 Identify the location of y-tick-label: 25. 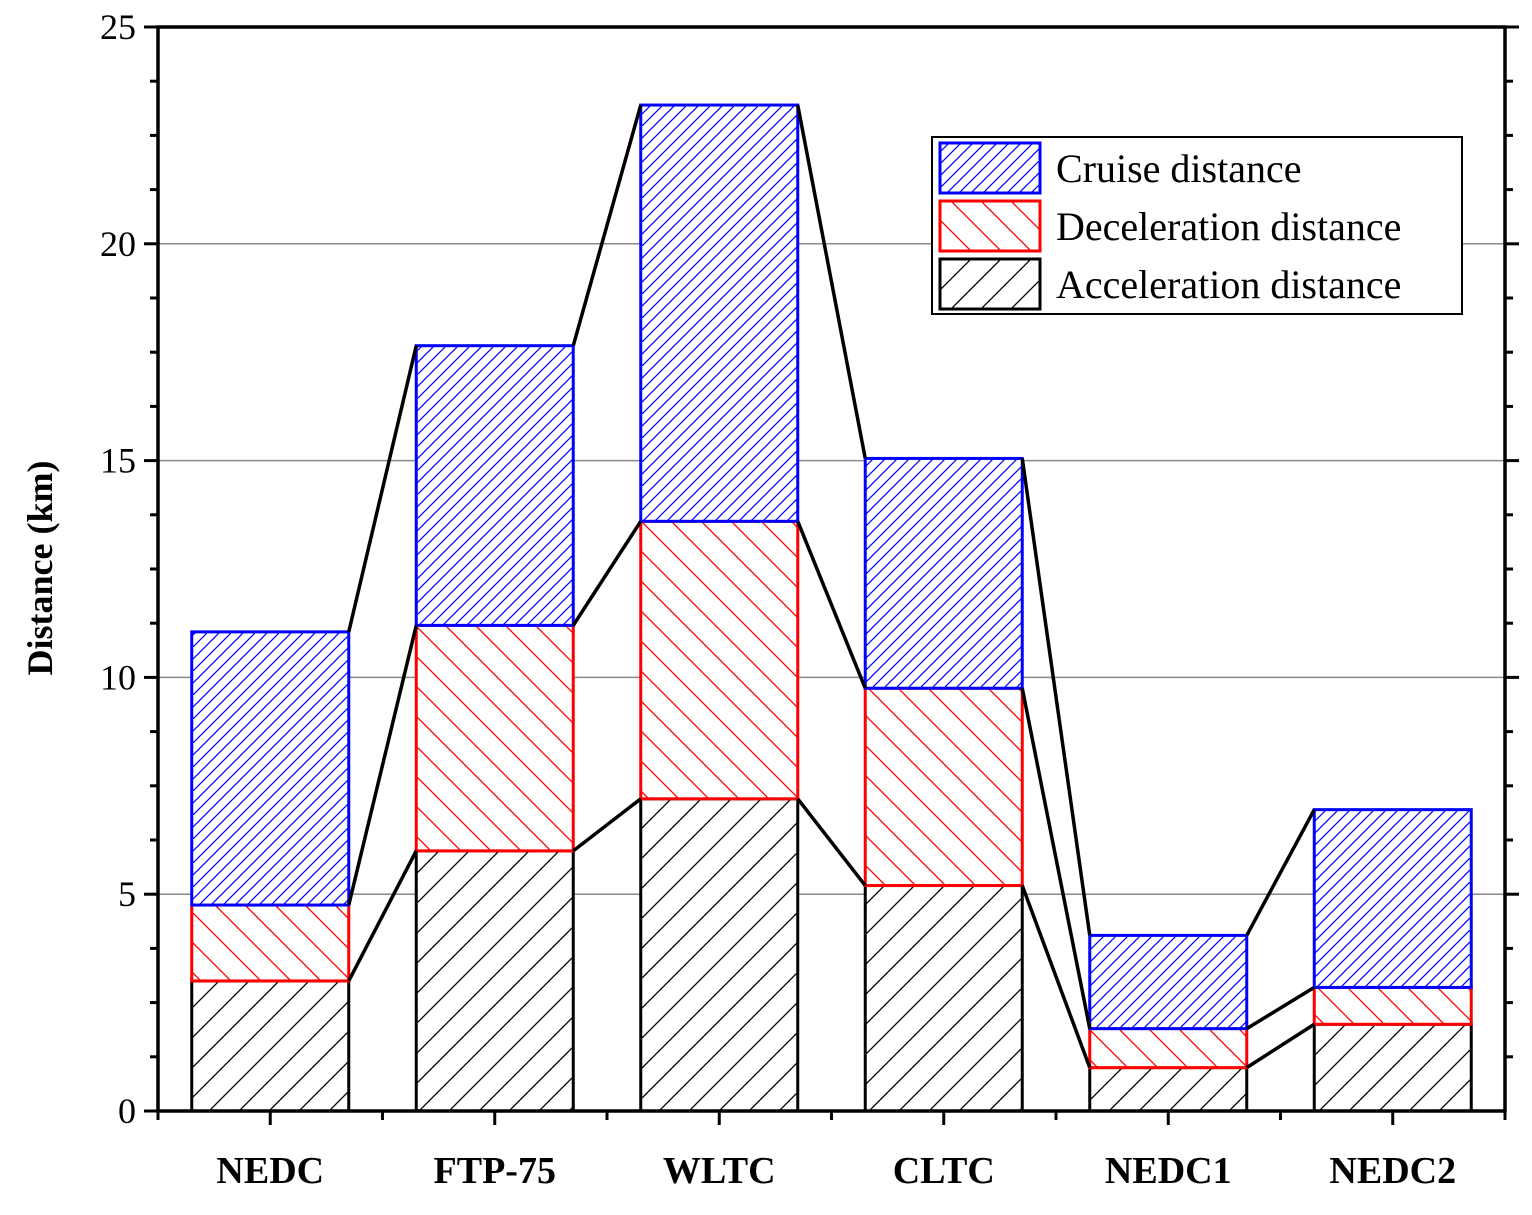
(118, 27).